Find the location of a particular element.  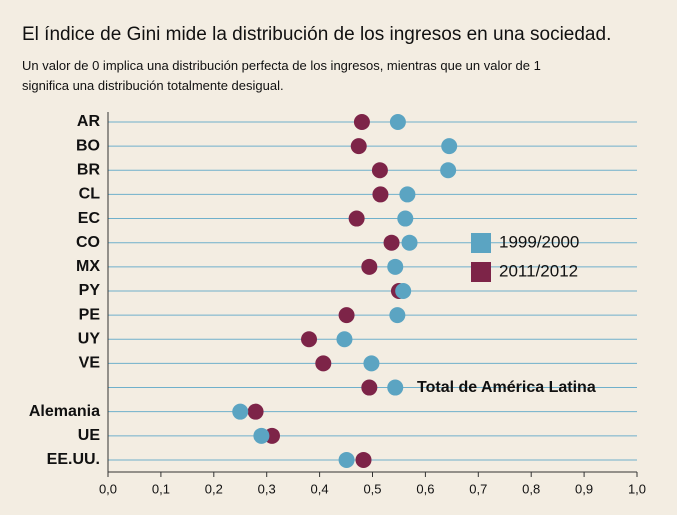

category-label: PY is located at coordinates (90, 290).